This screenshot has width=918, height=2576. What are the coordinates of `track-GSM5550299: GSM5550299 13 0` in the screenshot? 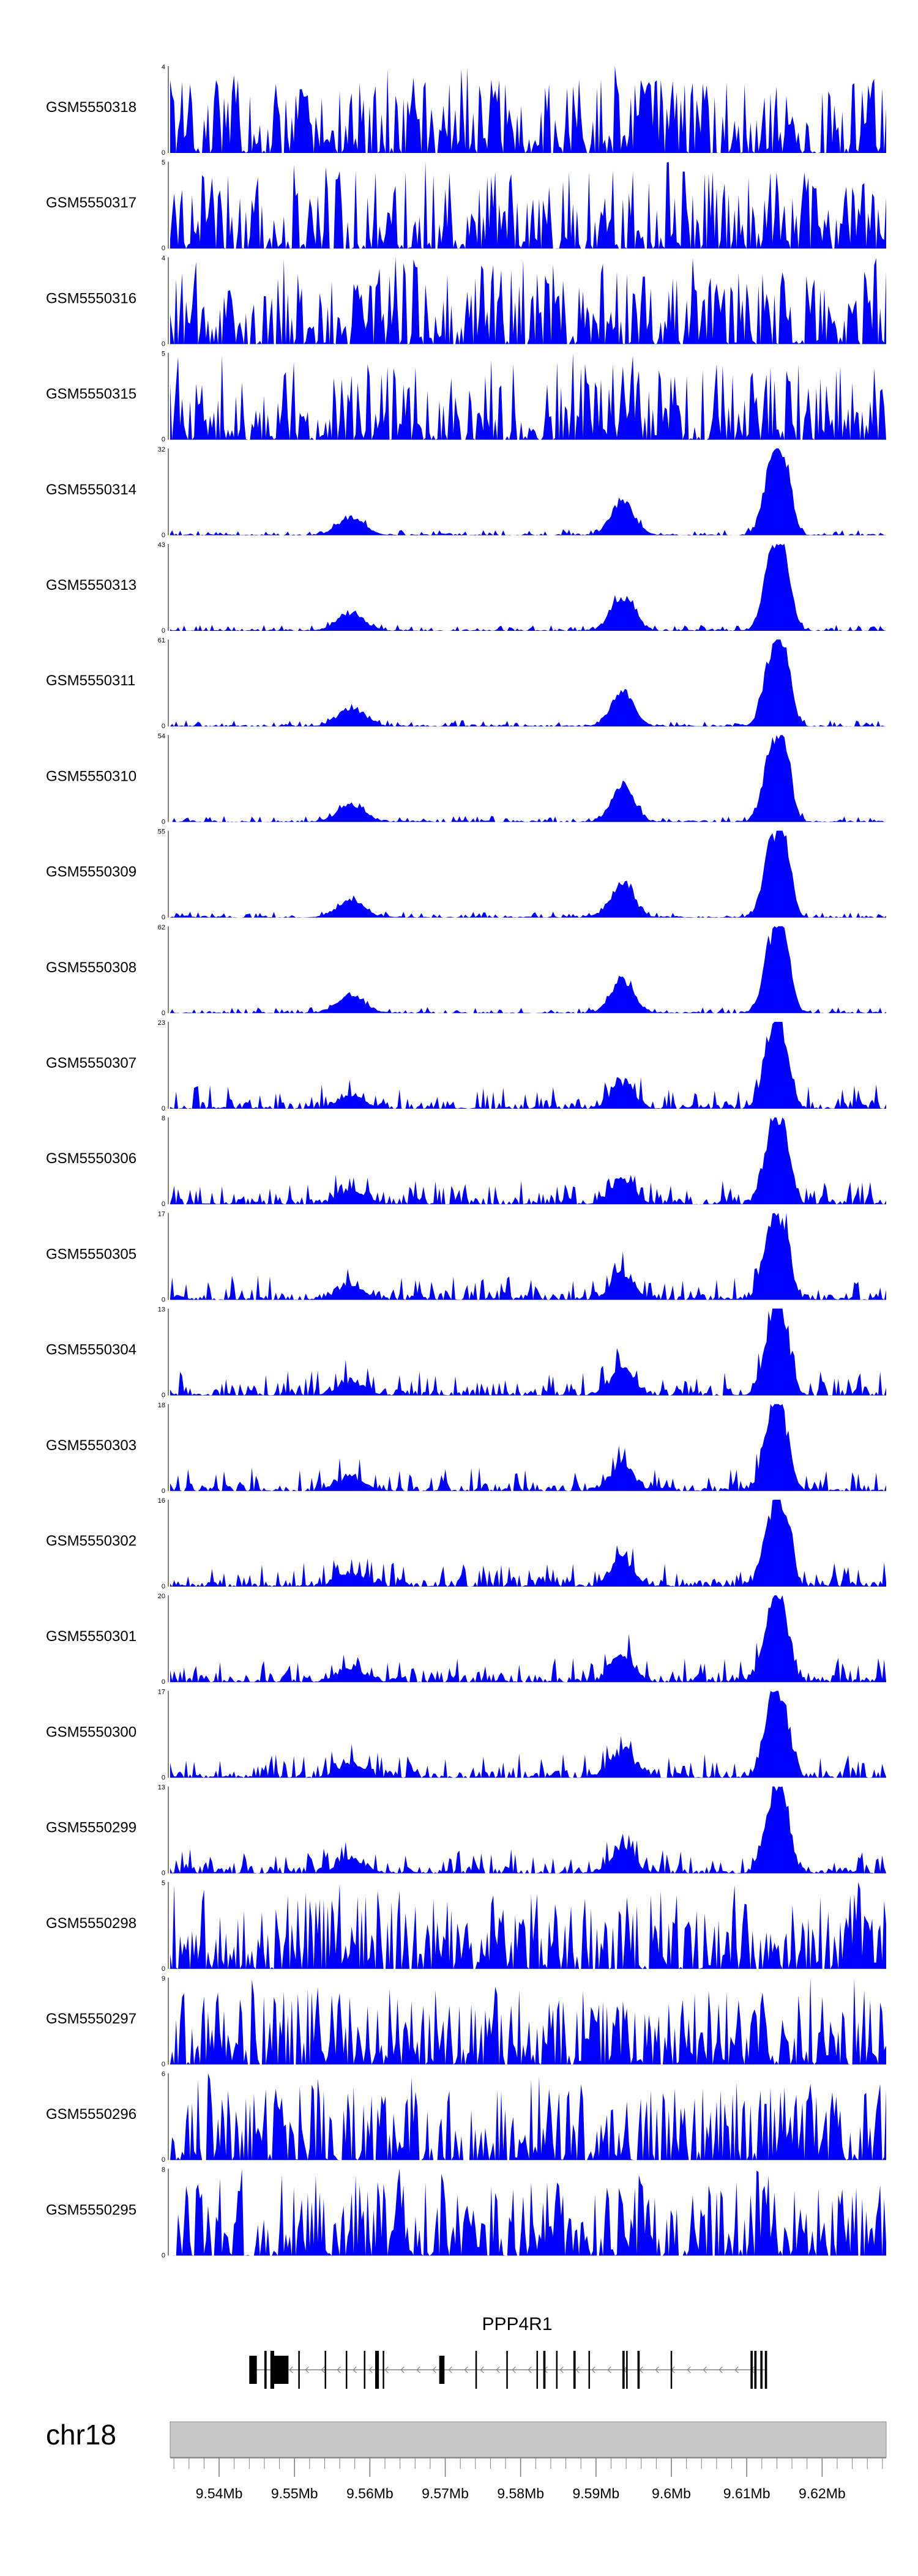 It's located at (466, 1830).